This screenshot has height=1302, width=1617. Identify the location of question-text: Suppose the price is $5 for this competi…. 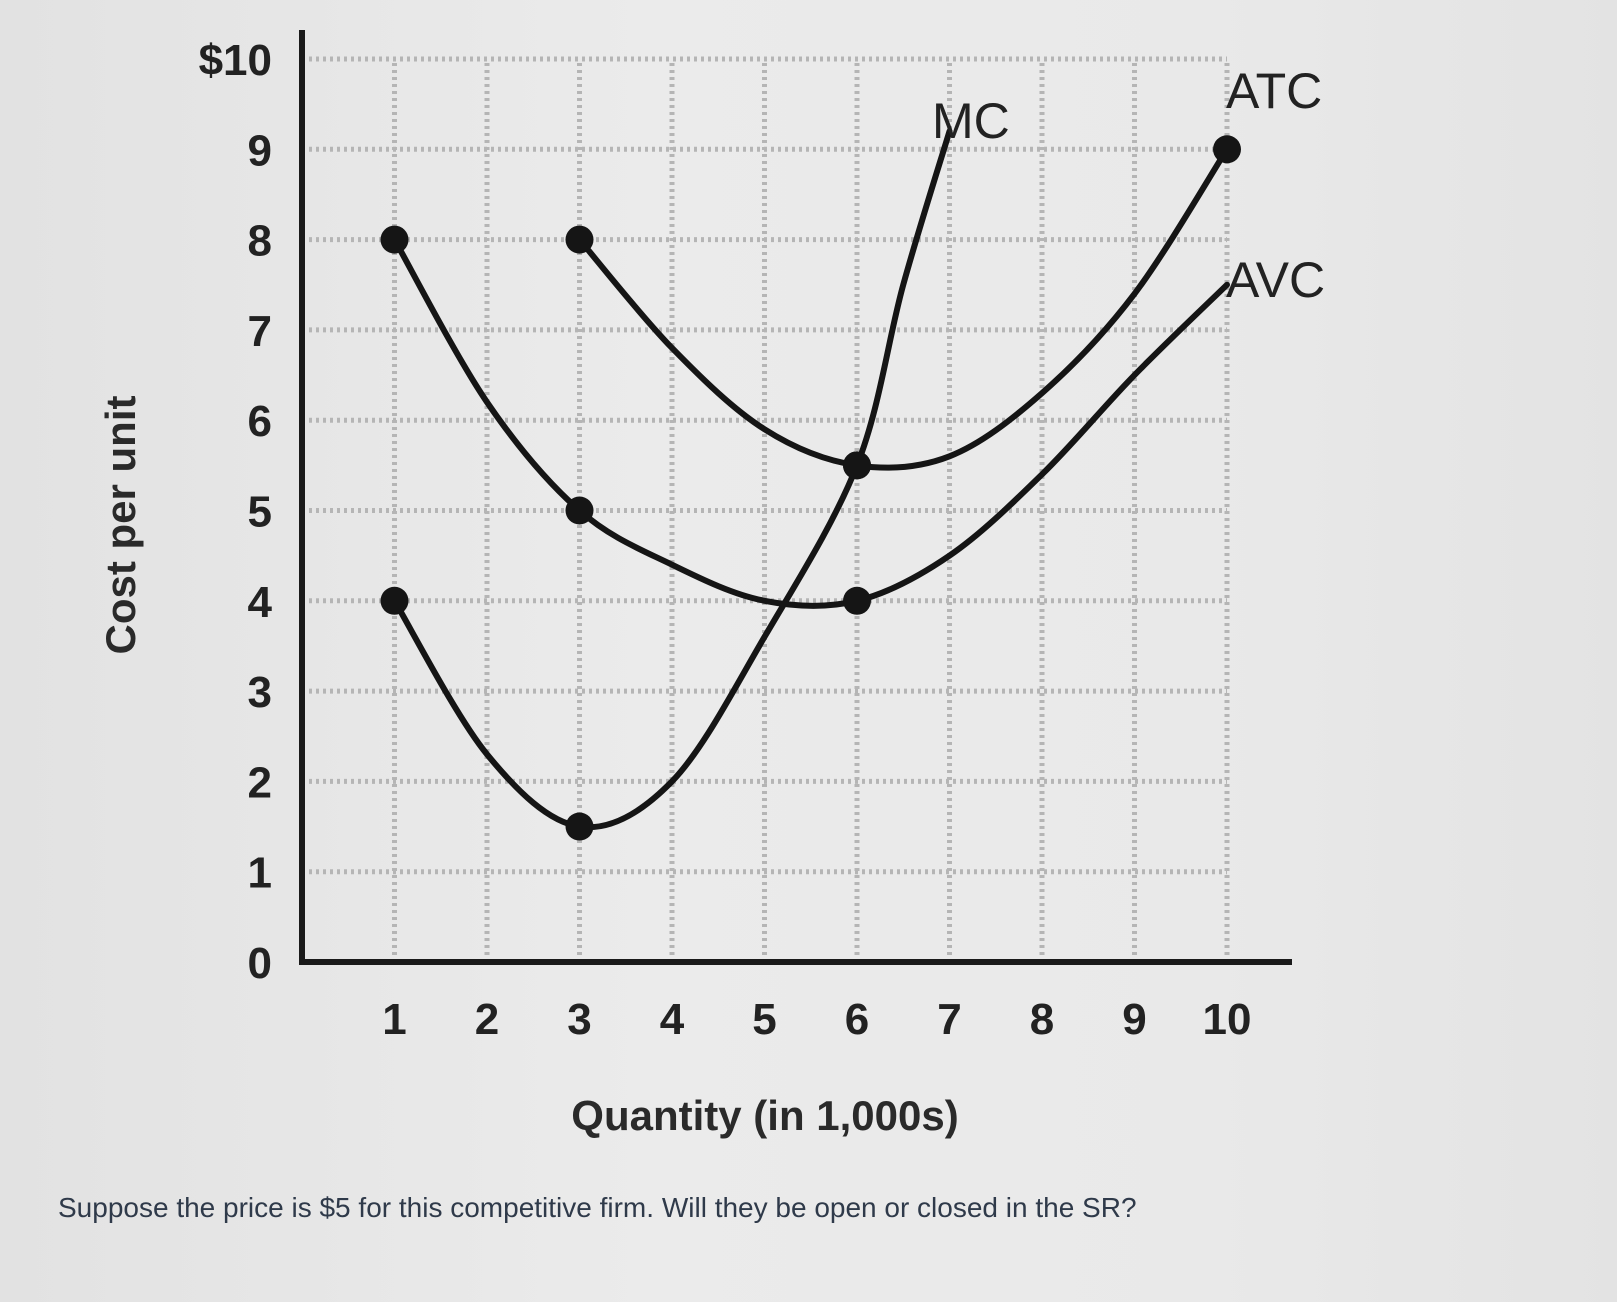
(597, 1207).